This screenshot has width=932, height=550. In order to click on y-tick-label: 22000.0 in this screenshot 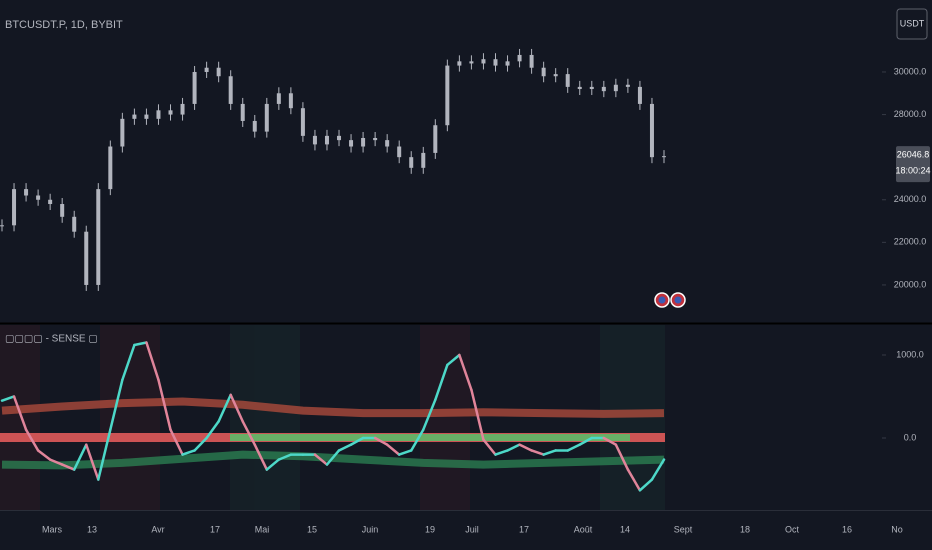, I will do `click(910, 242)`.